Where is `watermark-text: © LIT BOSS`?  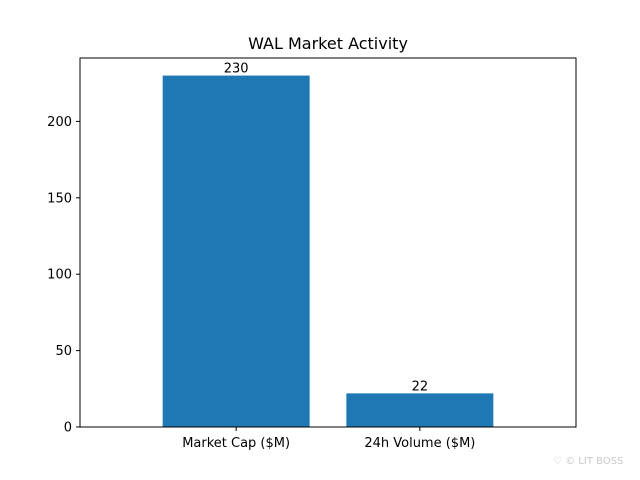
watermark-text: © LIT BOSS is located at coordinates (594, 461).